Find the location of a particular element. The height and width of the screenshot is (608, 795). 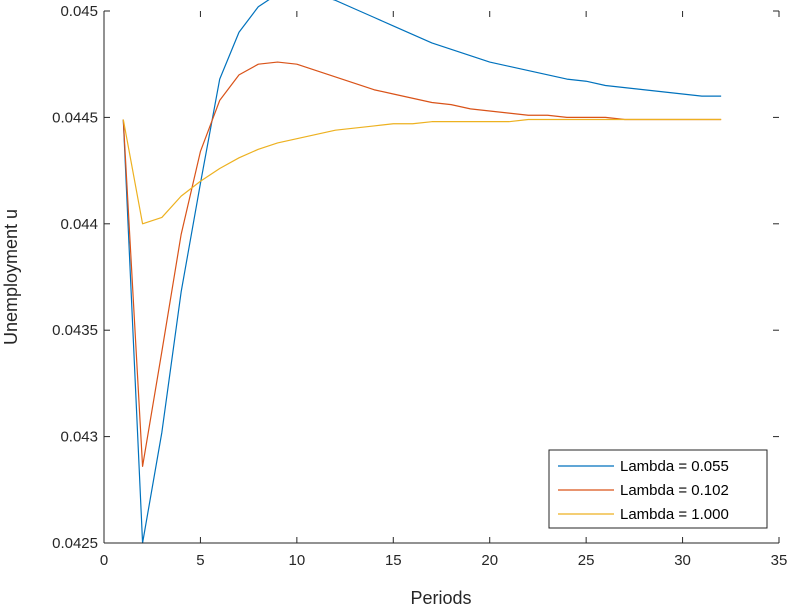

legend-label-1: Lambda = 0.055 is located at coordinates (674, 466).